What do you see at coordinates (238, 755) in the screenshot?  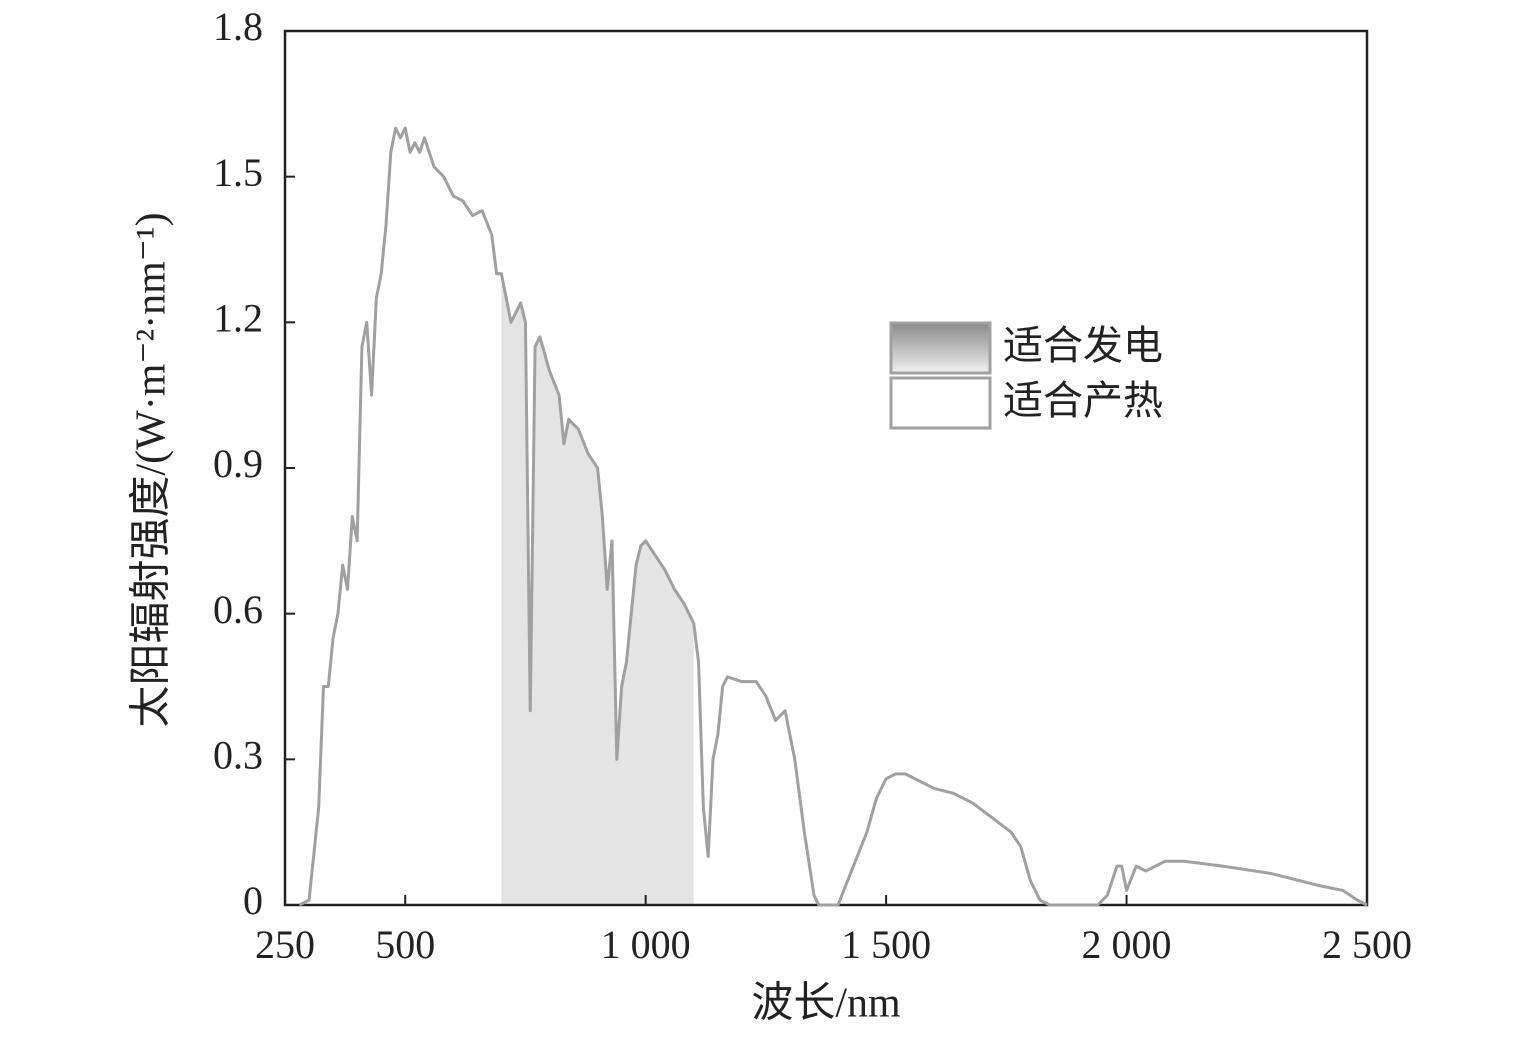 I see `y-tick-label: 0.3` at bounding box center [238, 755].